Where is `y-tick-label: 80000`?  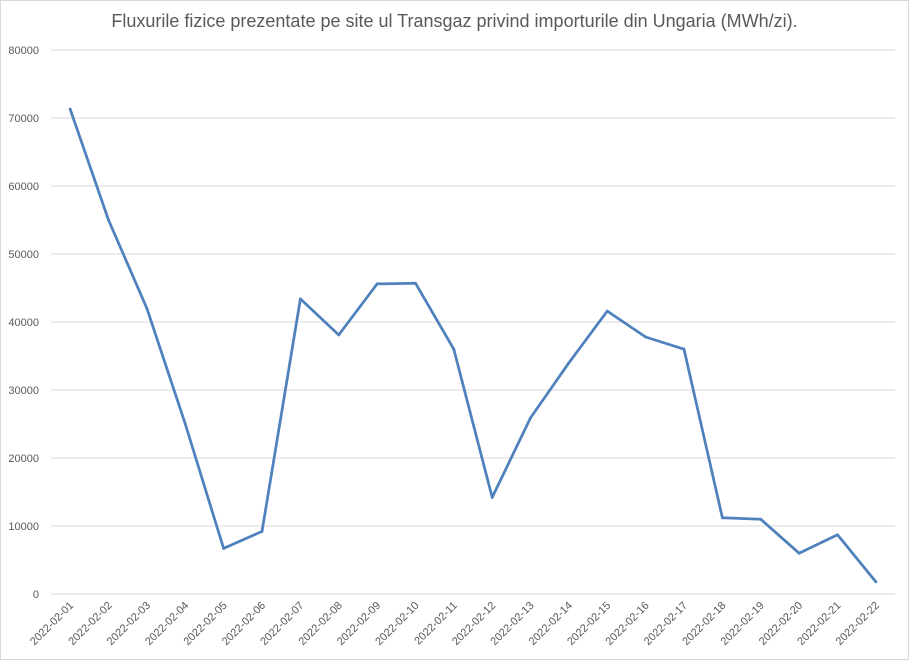 y-tick-label: 80000 is located at coordinates (23, 51).